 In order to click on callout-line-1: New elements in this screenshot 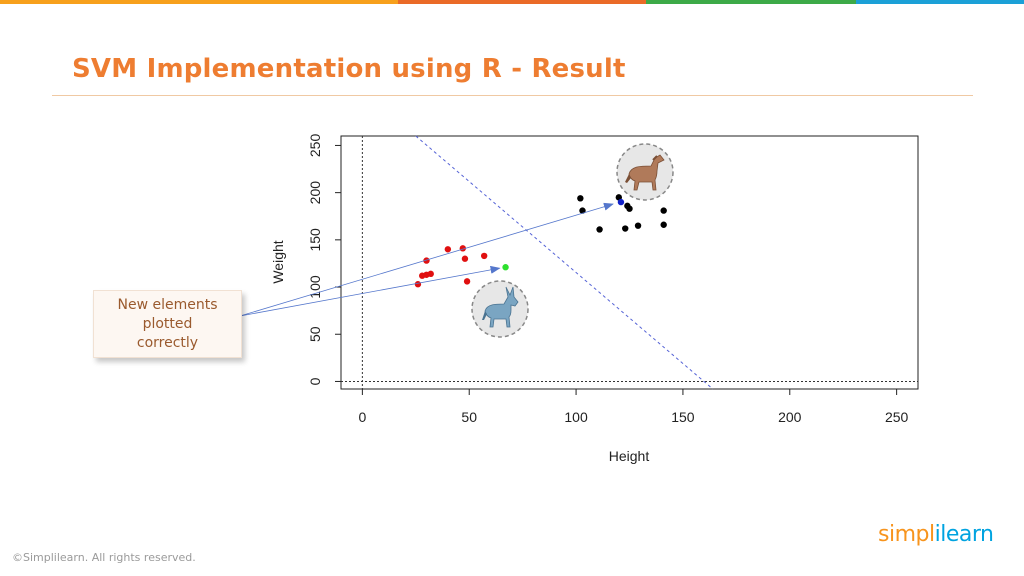, I will do `click(167, 304)`.